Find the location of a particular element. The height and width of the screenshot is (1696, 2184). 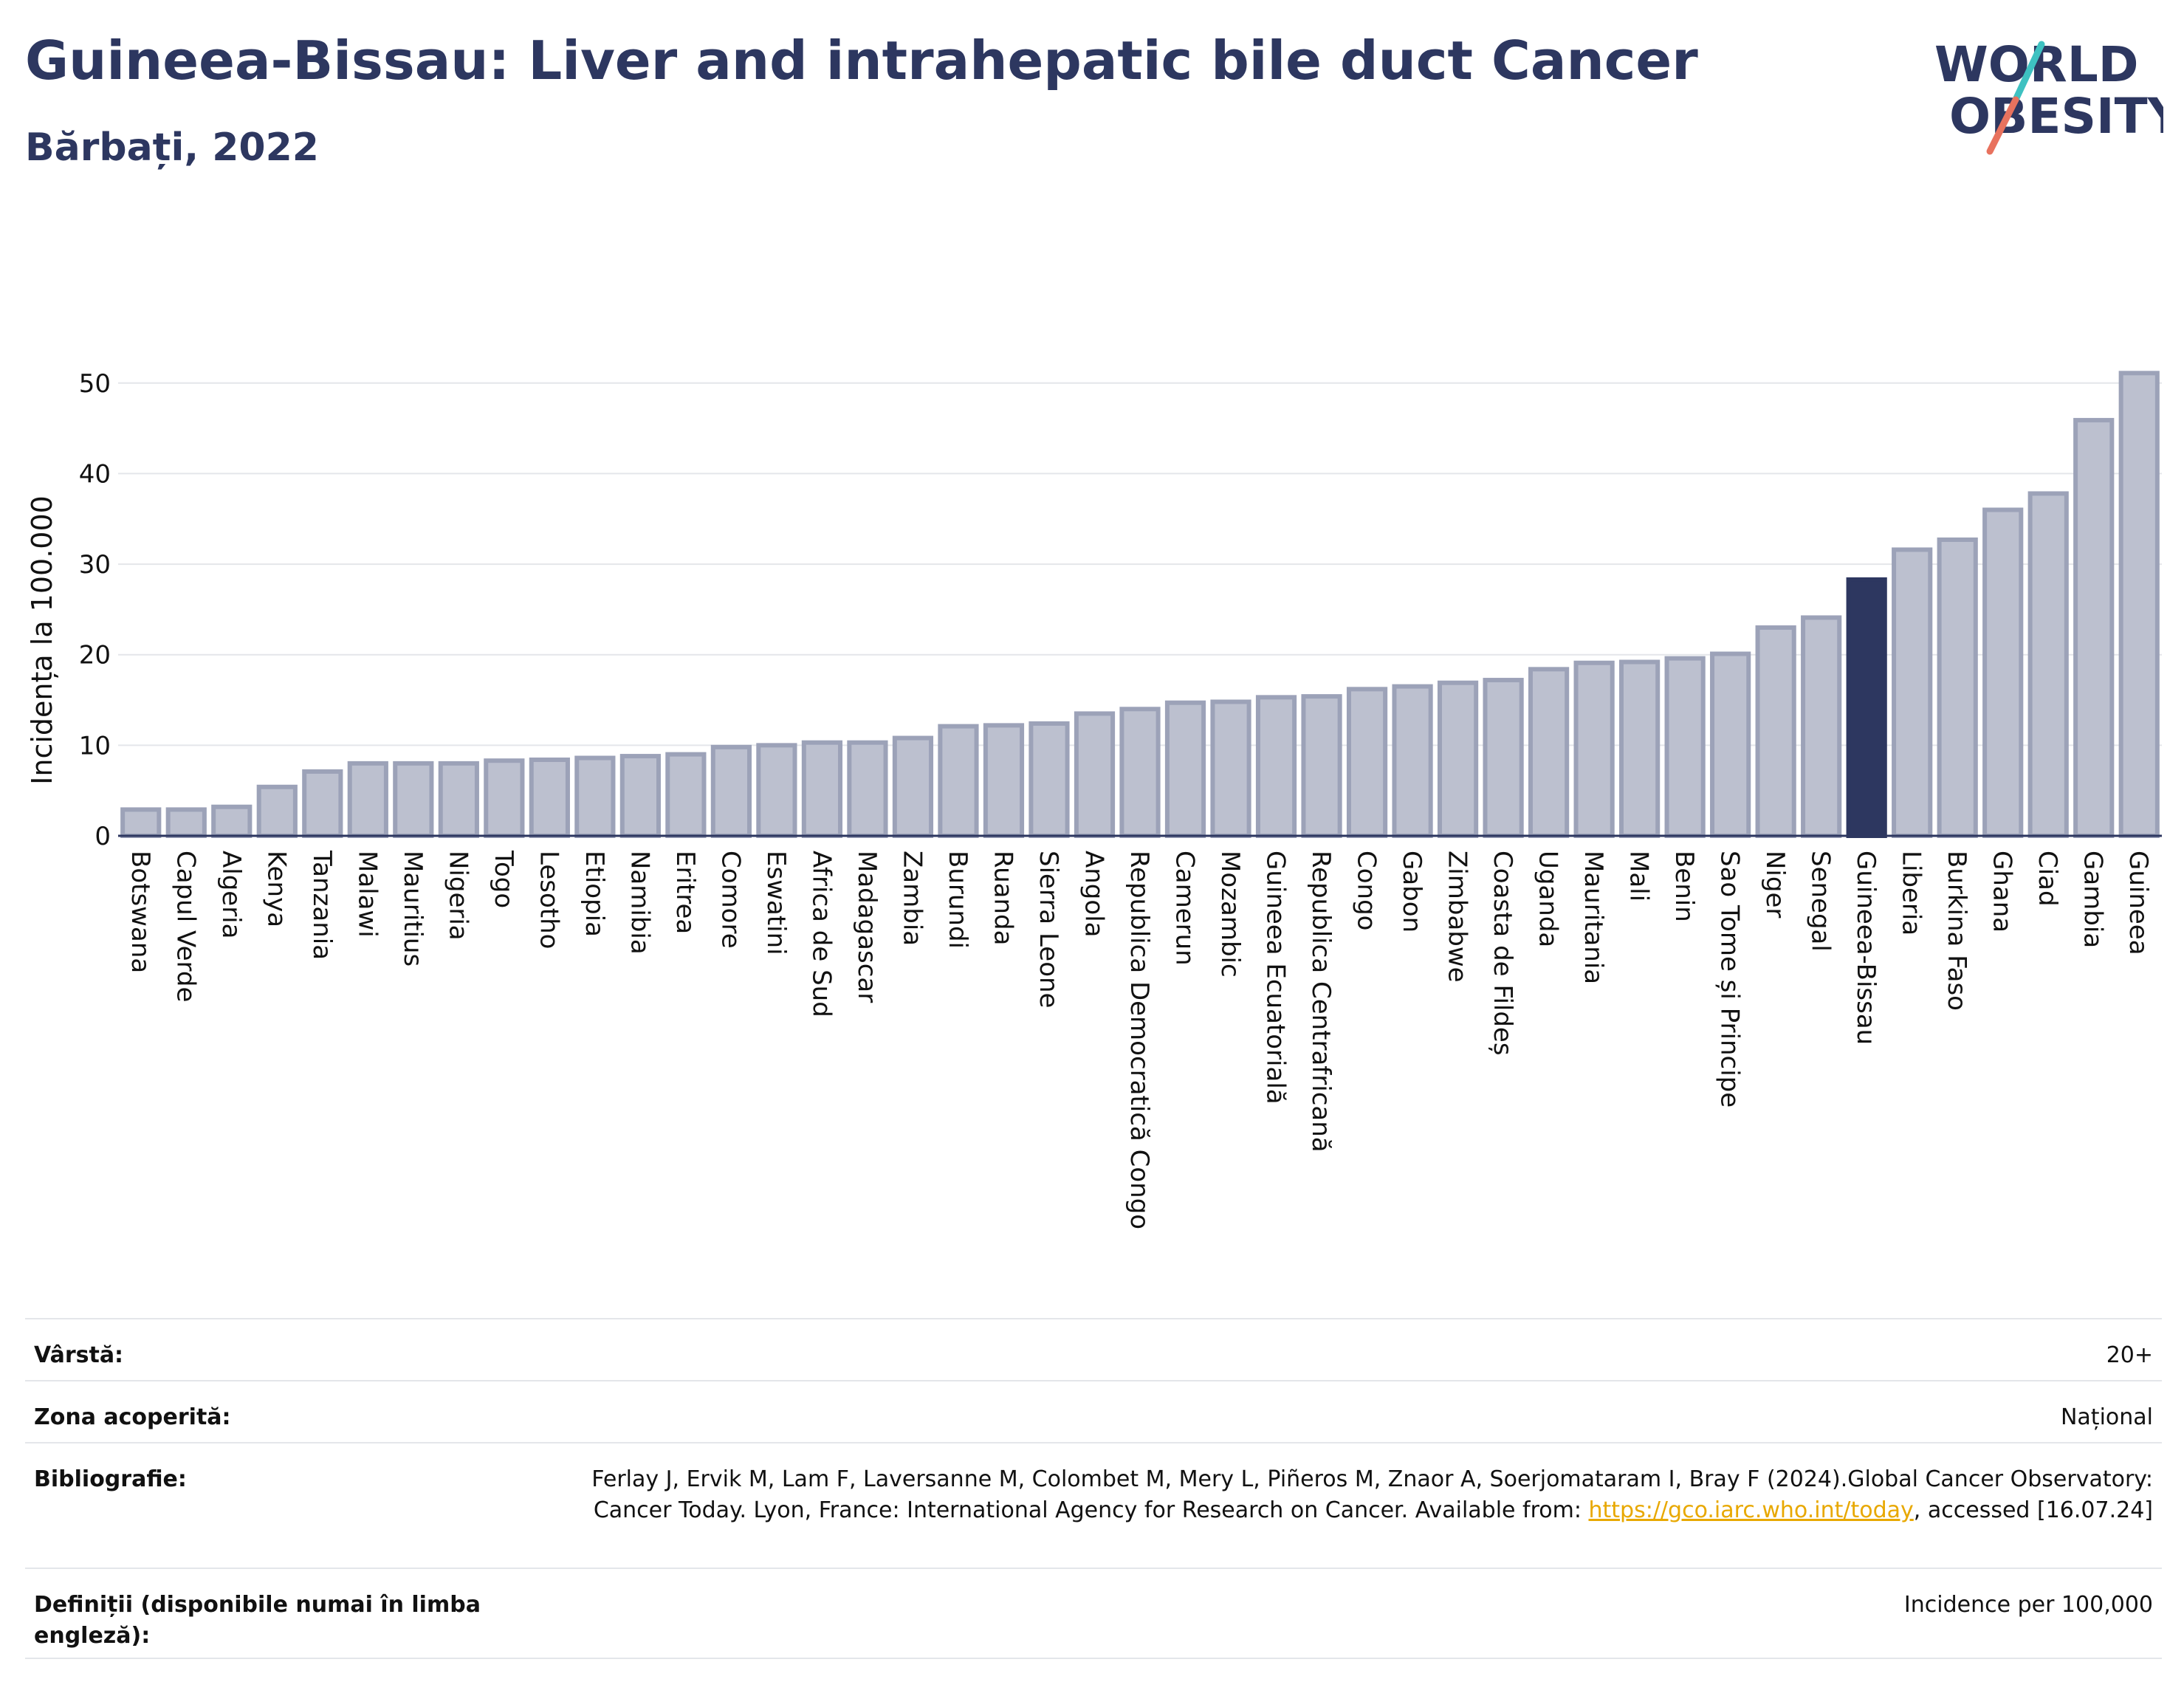

x-tick-label: Uganda is located at coordinates (1548, 899).